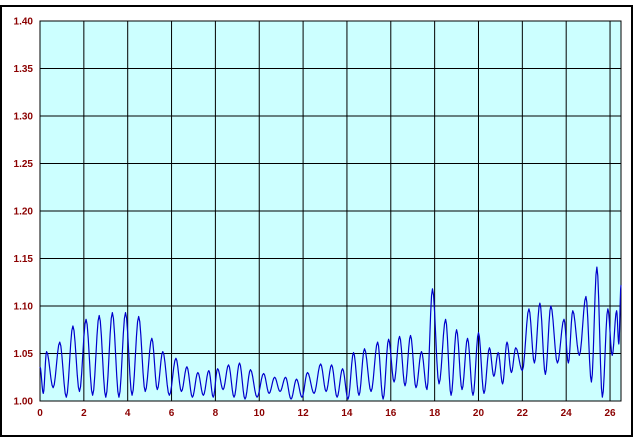  Describe the element at coordinates (172, 413) in the screenshot. I see `x-tick-label: 6` at that location.